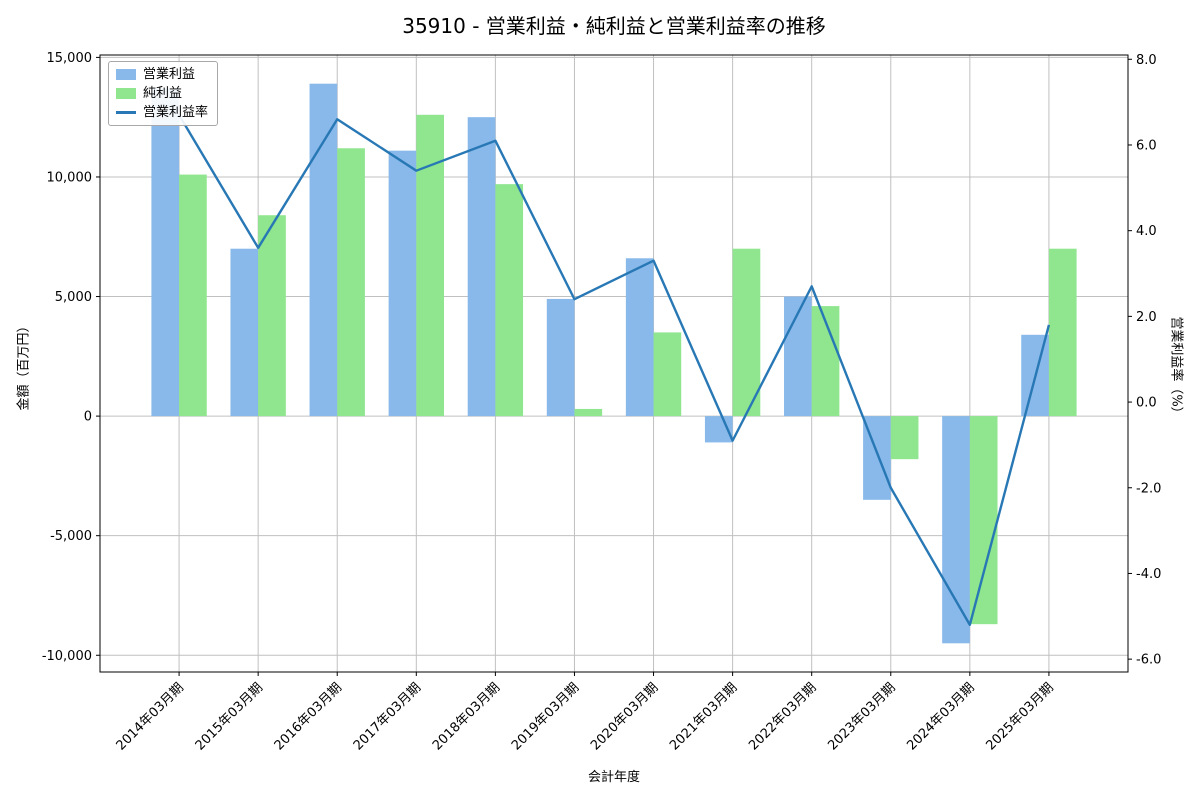  Describe the element at coordinates (88, 417) in the screenshot. I see `svg-text: 0` at that location.